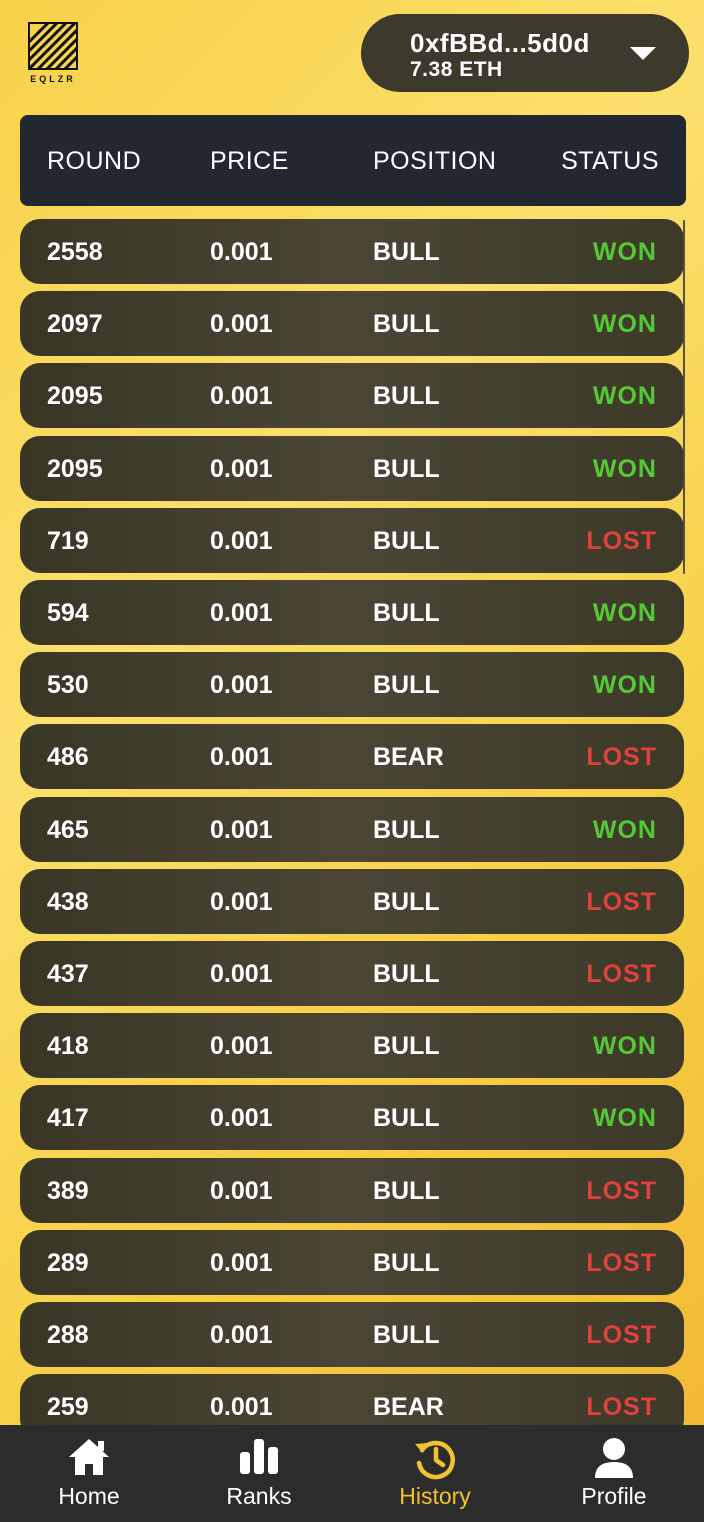  What do you see at coordinates (352, 1046) in the screenshot?
I see `table-row: 418 0.001 BULL WON` at bounding box center [352, 1046].